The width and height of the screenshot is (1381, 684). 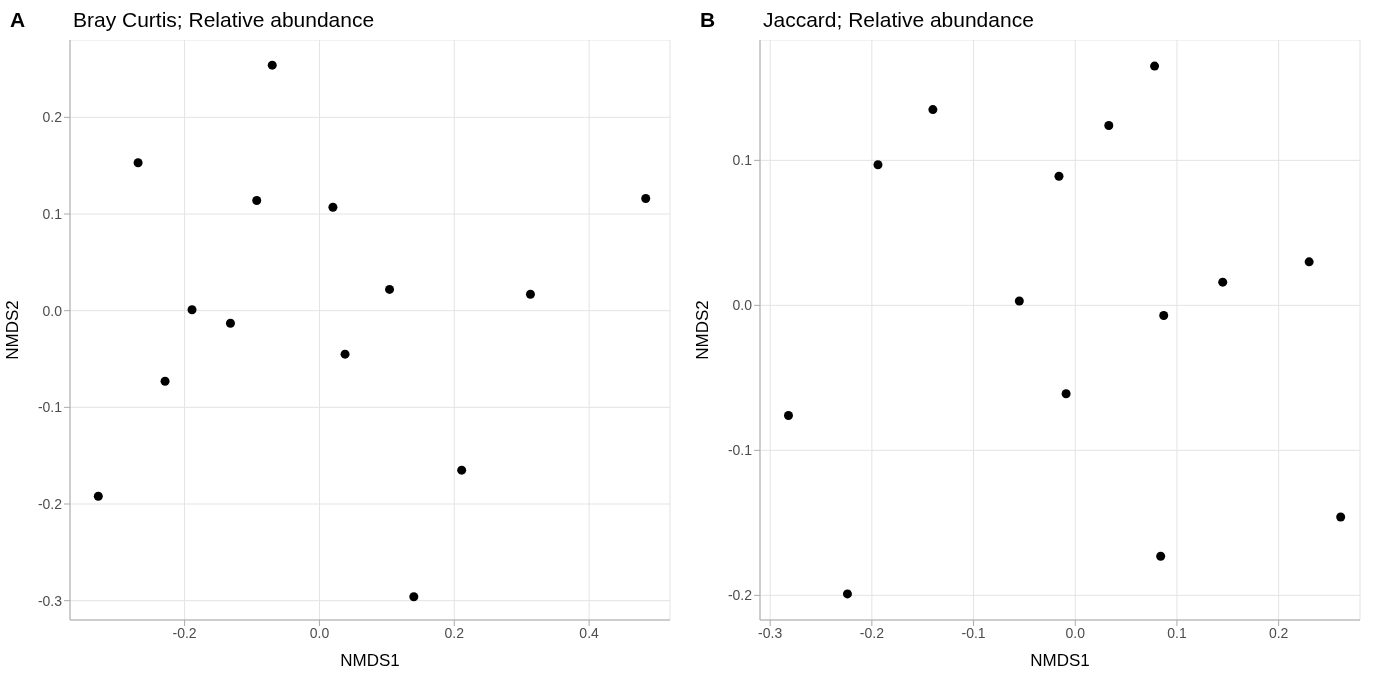 I want to click on x-tick-label: 0.1, so click(x=1177, y=632).